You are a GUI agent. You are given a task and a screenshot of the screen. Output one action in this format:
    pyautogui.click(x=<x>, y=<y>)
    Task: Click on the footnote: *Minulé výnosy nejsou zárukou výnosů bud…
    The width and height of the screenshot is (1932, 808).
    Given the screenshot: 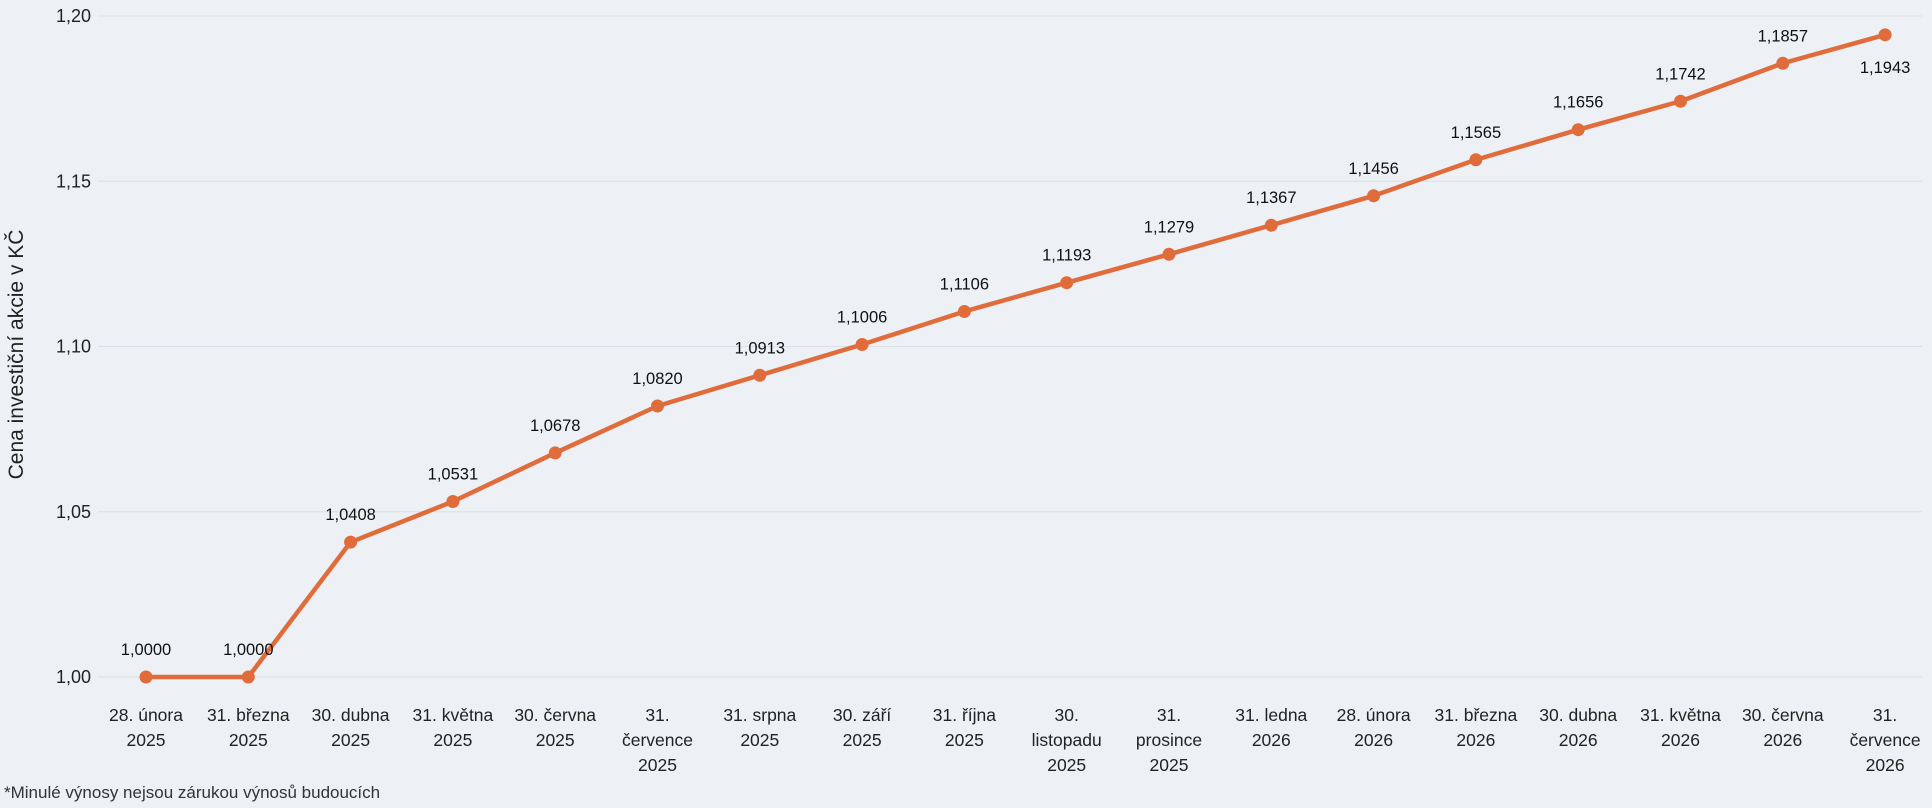 What is the action you would take?
    pyautogui.click(x=192, y=792)
    